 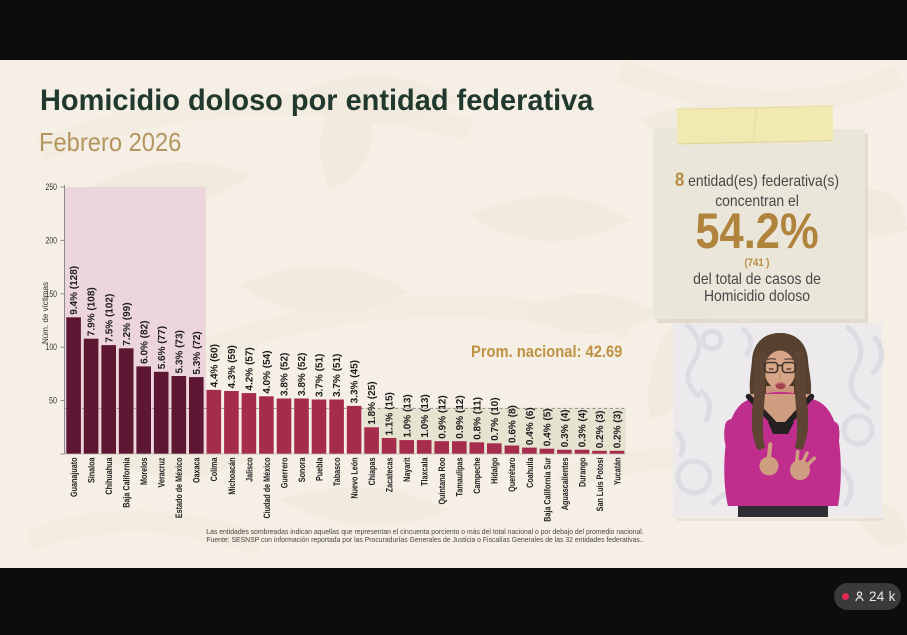 What do you see at coordinates (250, 469) in the screenshot?
I see `svg-text: Jalisco` at bounding box center [250, 469].